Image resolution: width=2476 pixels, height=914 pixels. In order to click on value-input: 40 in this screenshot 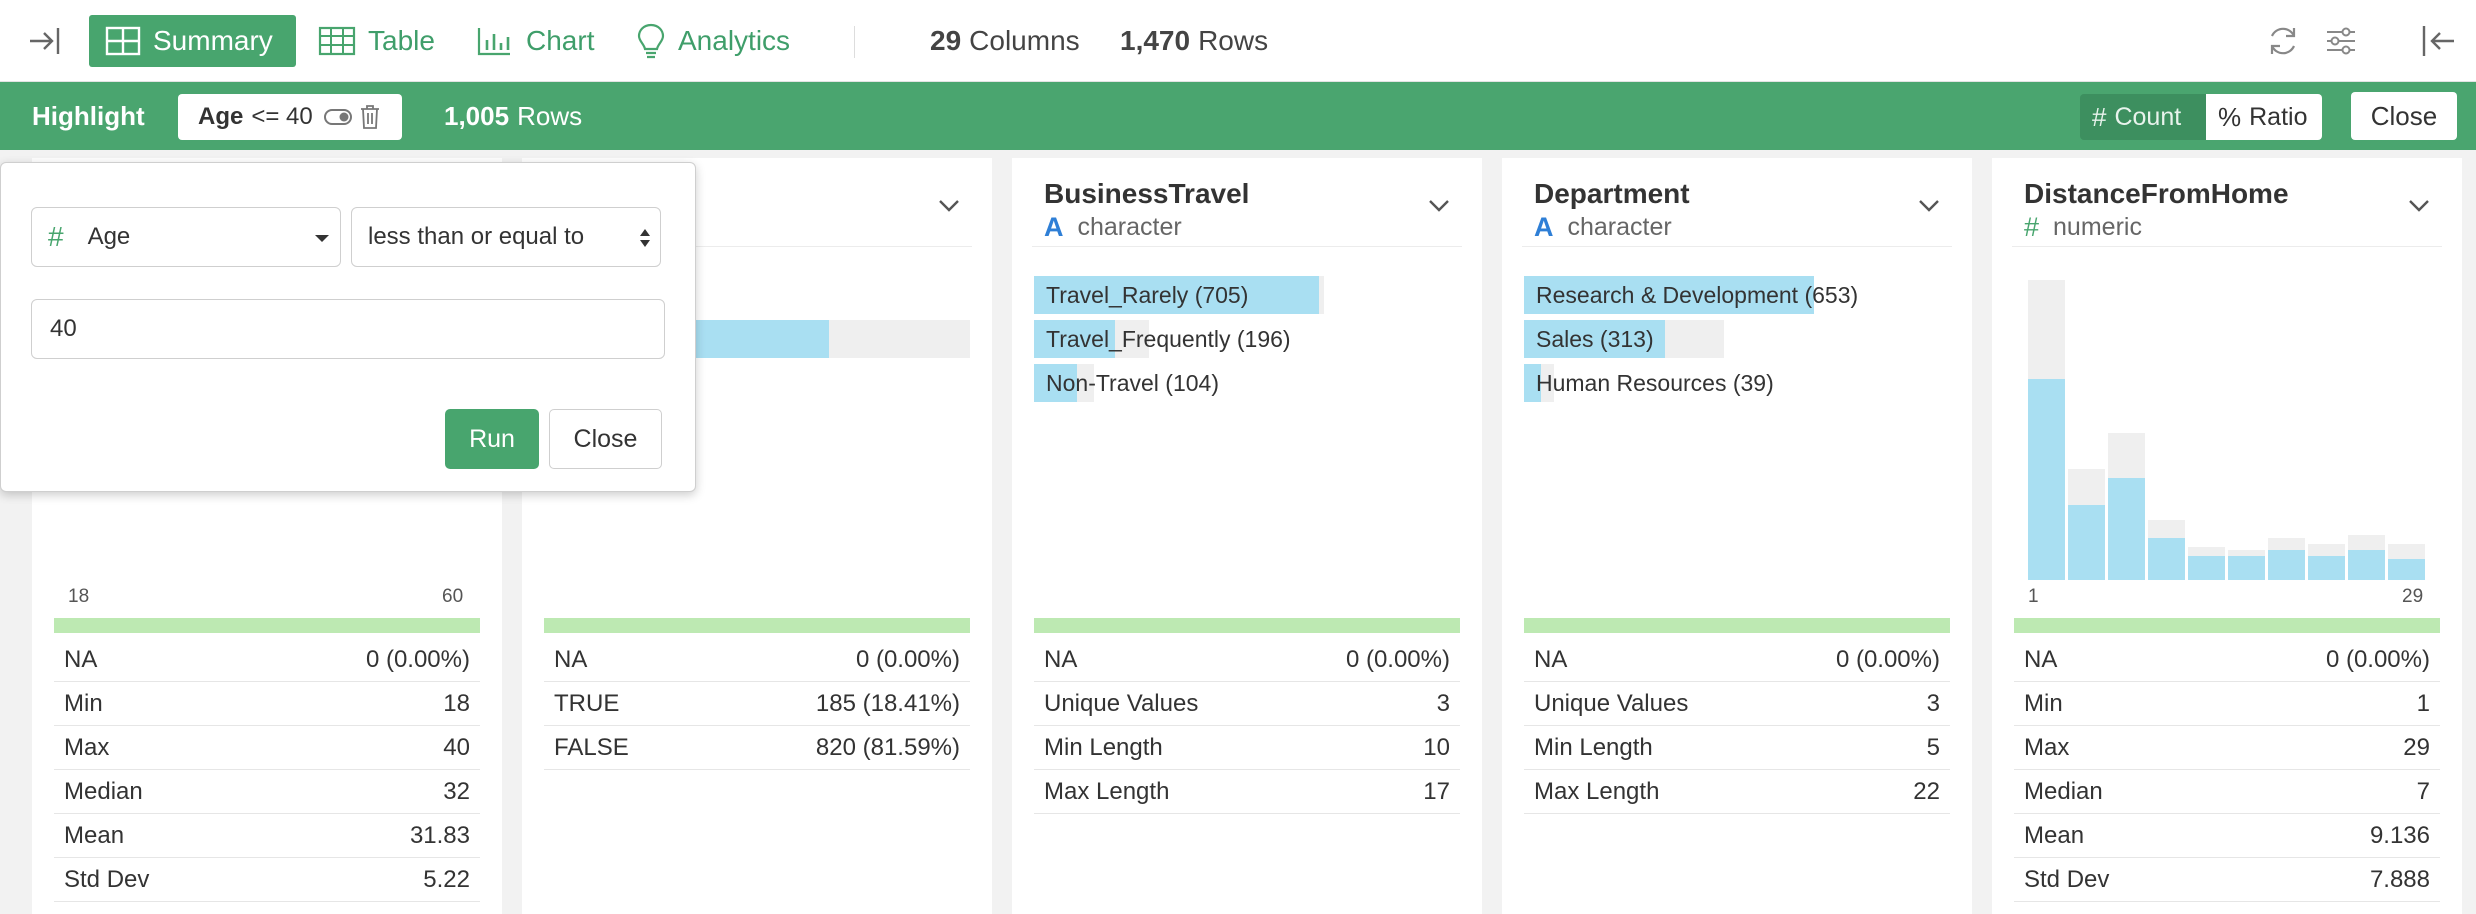, I will do `click(348, 329)`.